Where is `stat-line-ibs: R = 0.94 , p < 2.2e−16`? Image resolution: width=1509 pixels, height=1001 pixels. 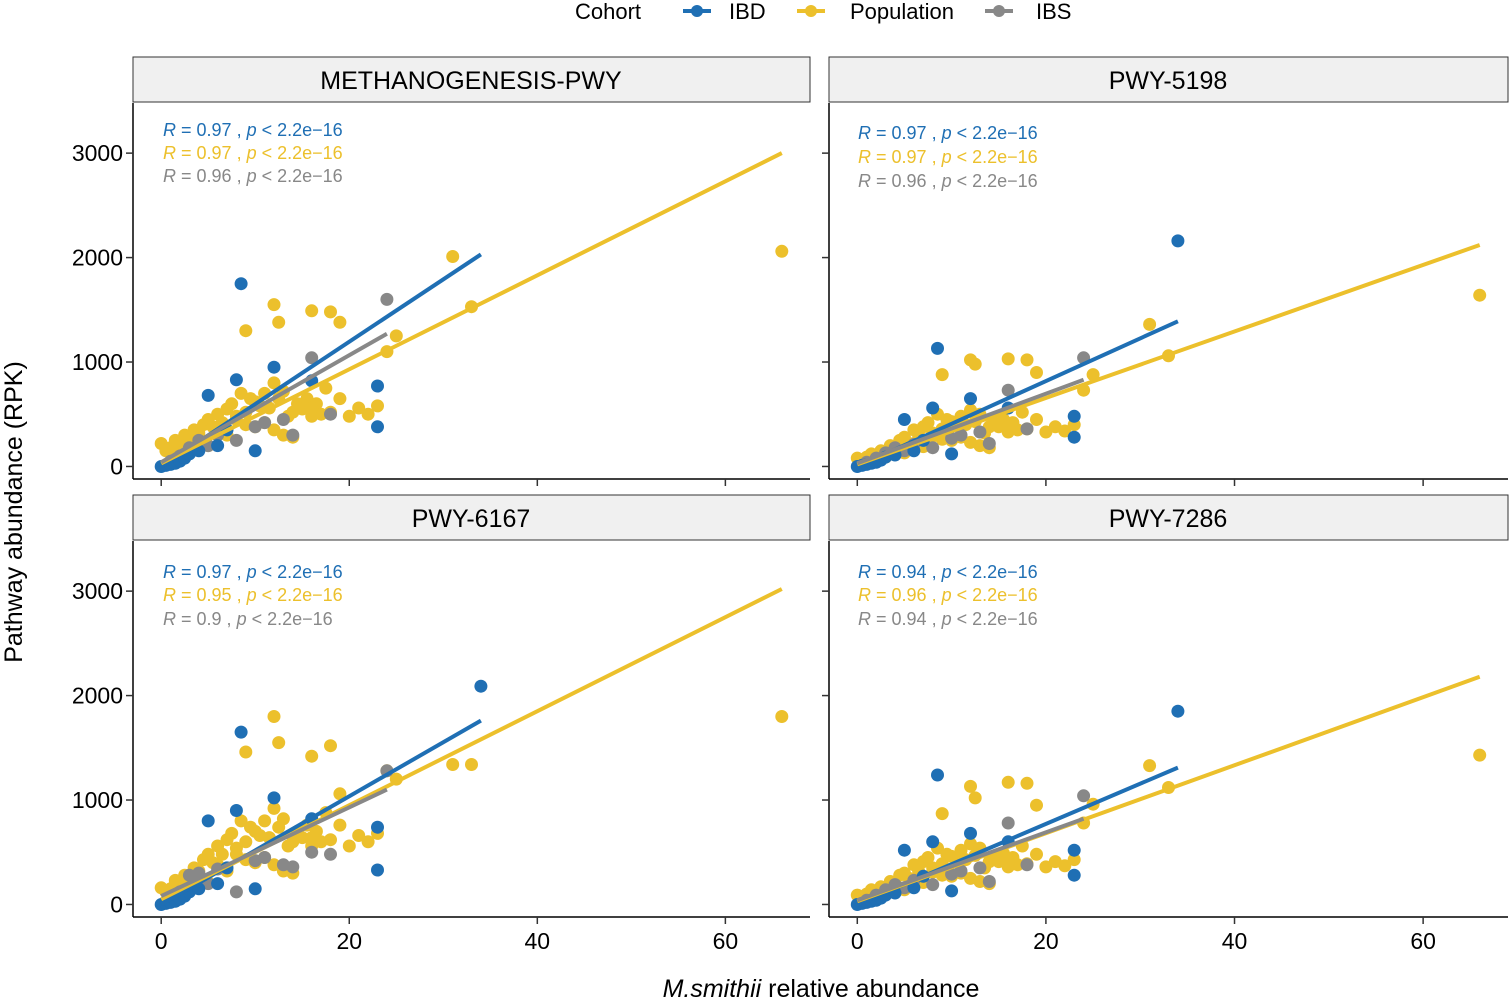 stat-line-ibs: R = 0.94 , p < 2.2e−16 is located at coordinates (948, 619).